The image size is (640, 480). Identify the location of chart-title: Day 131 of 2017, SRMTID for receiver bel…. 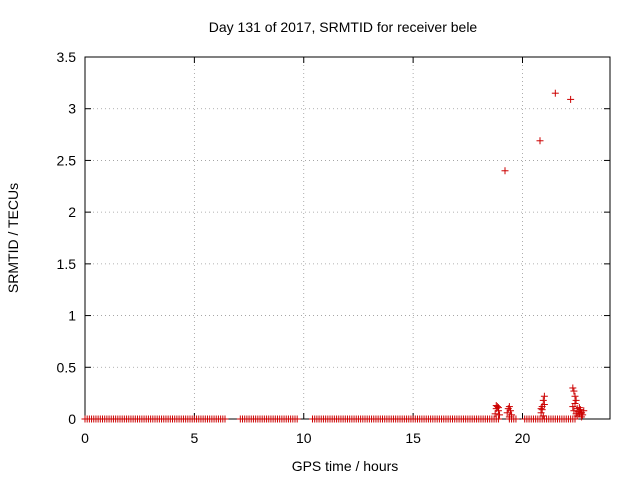
(343, 27).